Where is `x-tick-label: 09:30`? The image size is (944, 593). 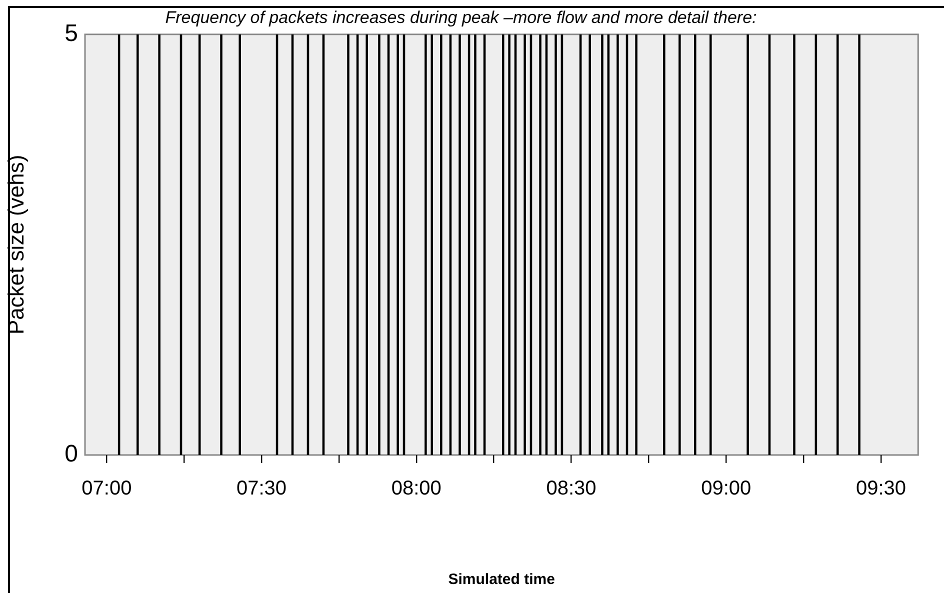
x-tick-label: 09:30 is located at coordinates (881, 489).